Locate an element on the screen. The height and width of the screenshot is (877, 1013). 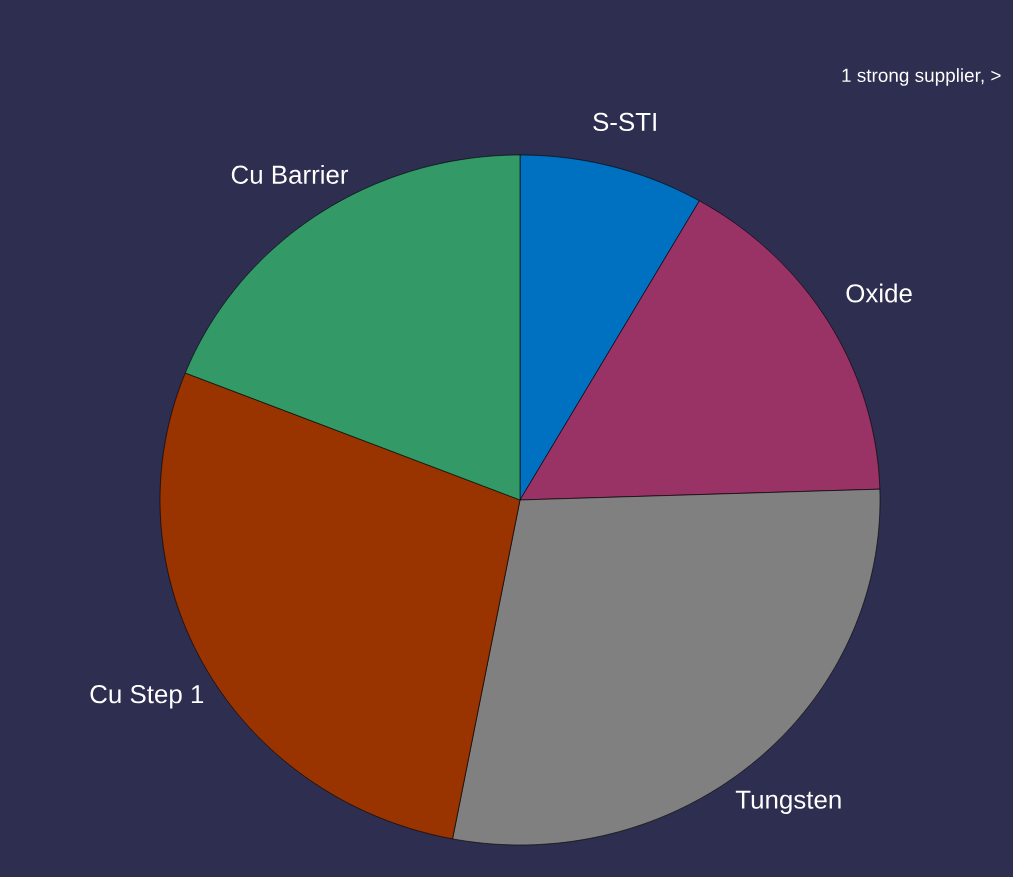
text: 1 strong supplier, > is located at coordinates (921, 77).